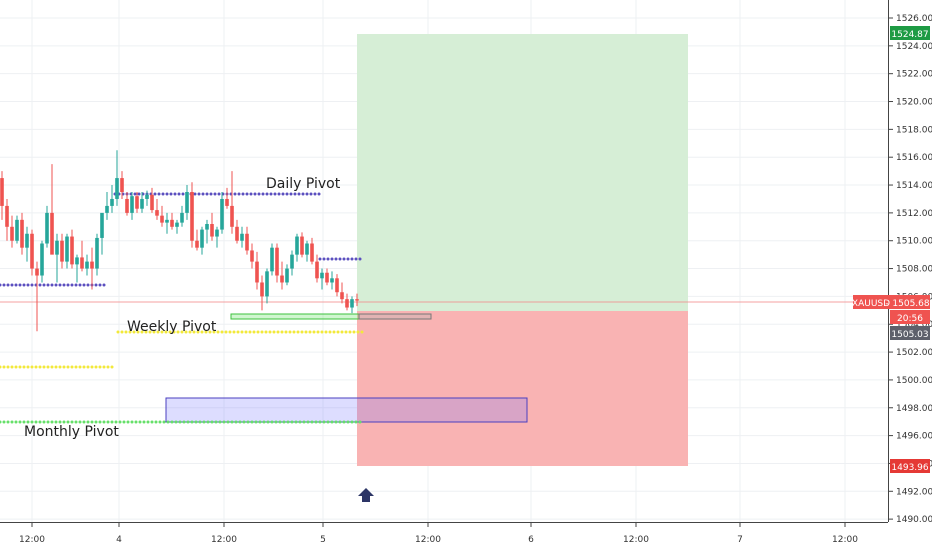 The image size is (932, 554). Describe the element at coordinates (172, 327) in the screenshot. I see `weekly-pivot-label: Weekly Pivot` at that location.